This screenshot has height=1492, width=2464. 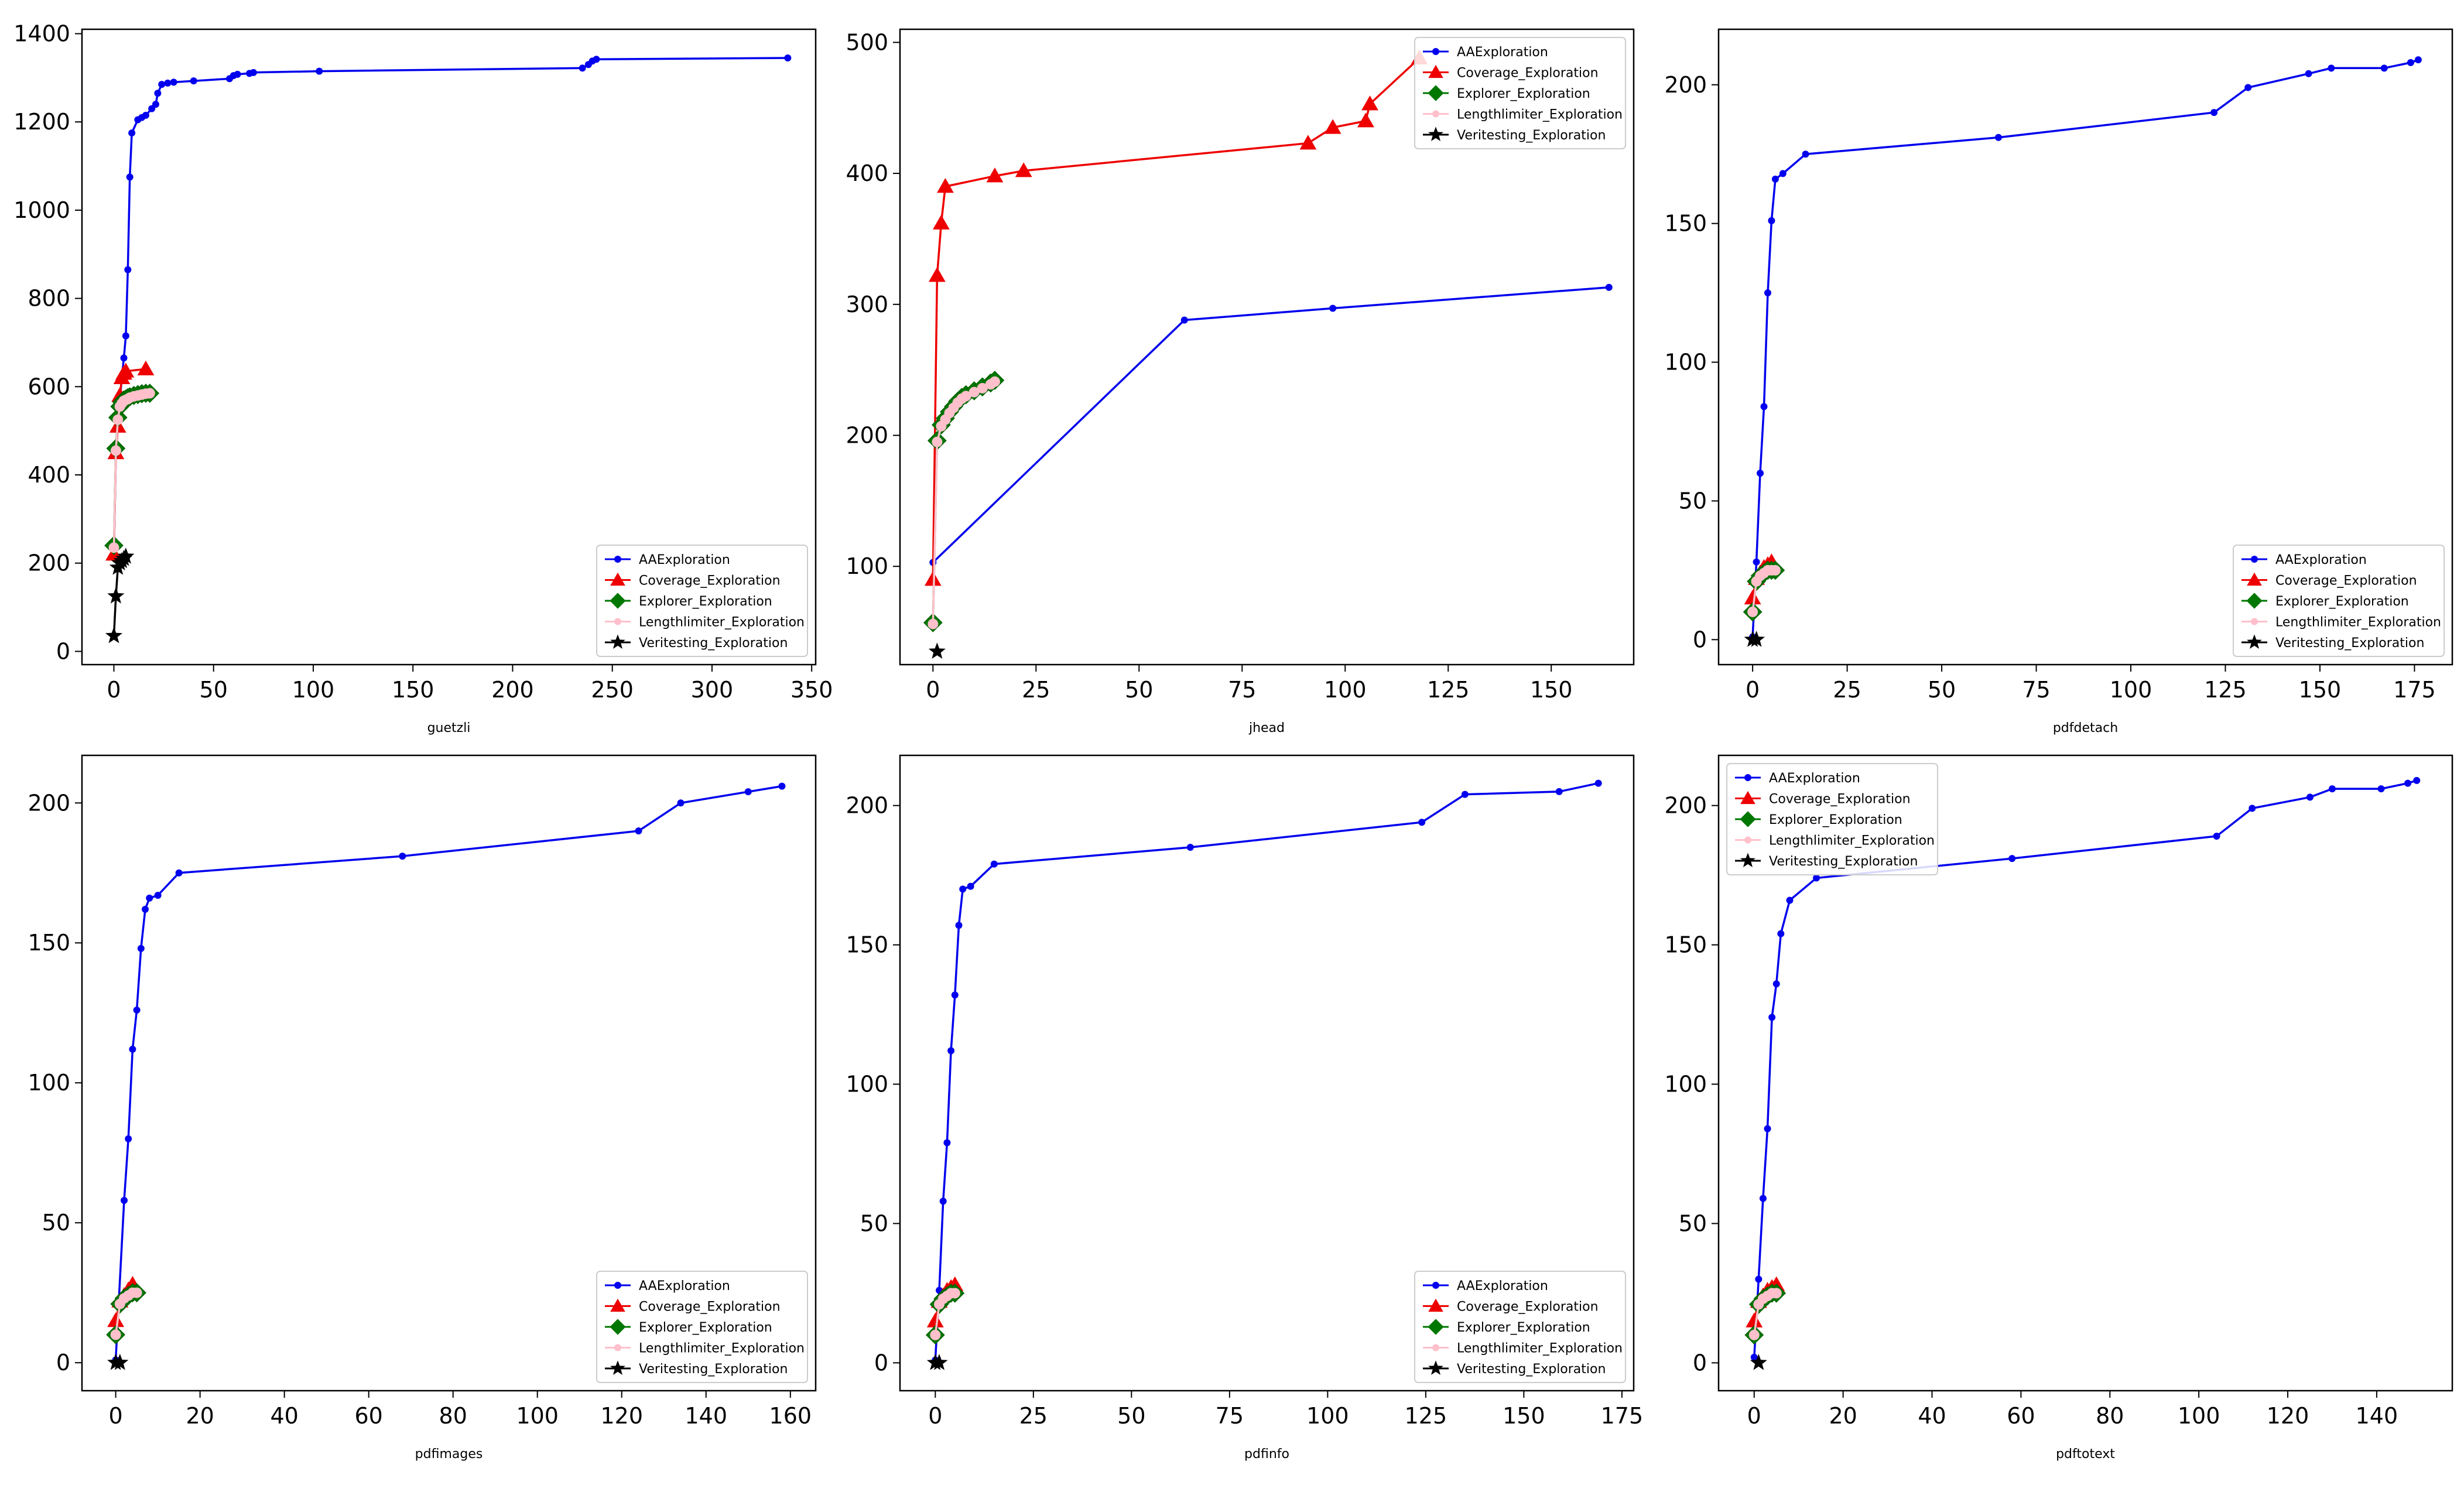 I want to click on x-tick-label: 50, so click(x=214, y=690).